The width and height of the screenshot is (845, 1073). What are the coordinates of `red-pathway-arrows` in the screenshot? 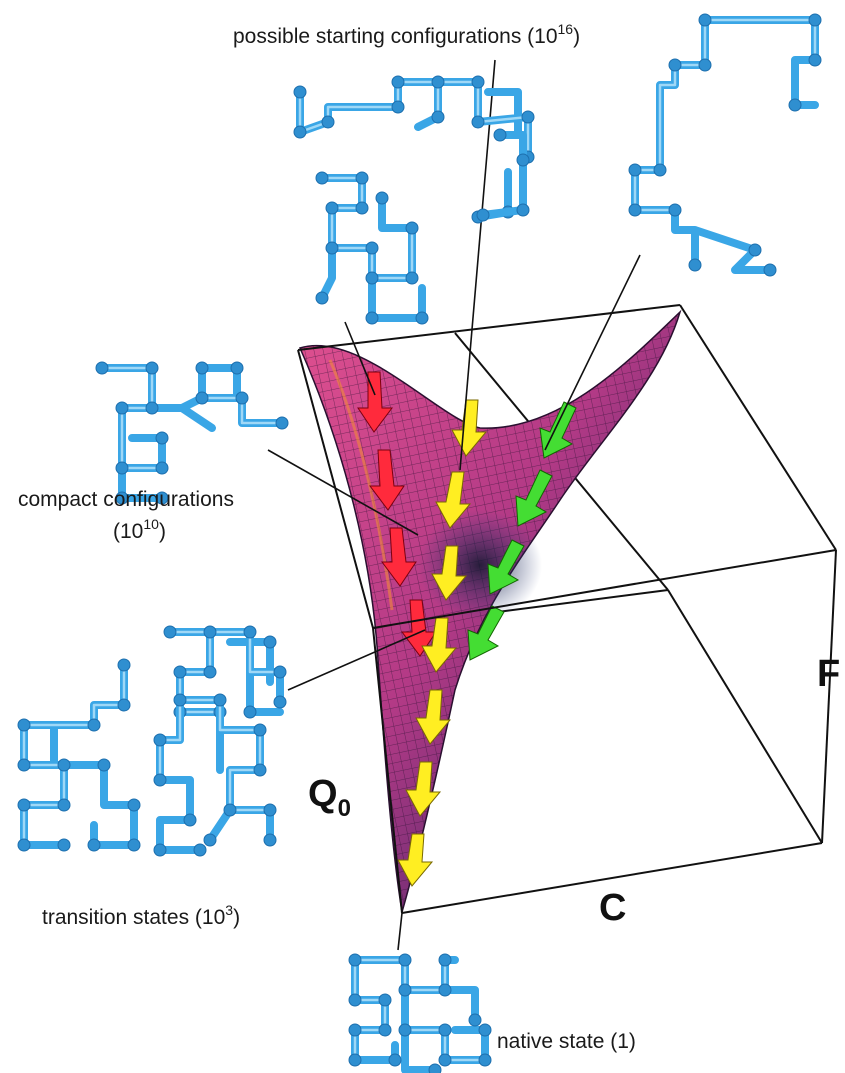 It's located at (397, 514).